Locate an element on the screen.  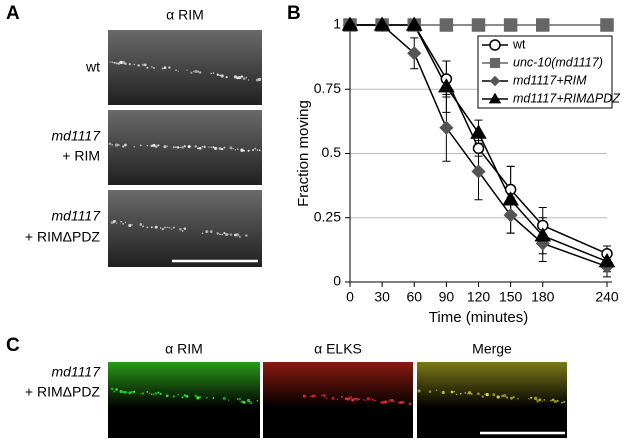
legend-label: md1117+RIMΔPDZ is located at coordinates (566, 98).